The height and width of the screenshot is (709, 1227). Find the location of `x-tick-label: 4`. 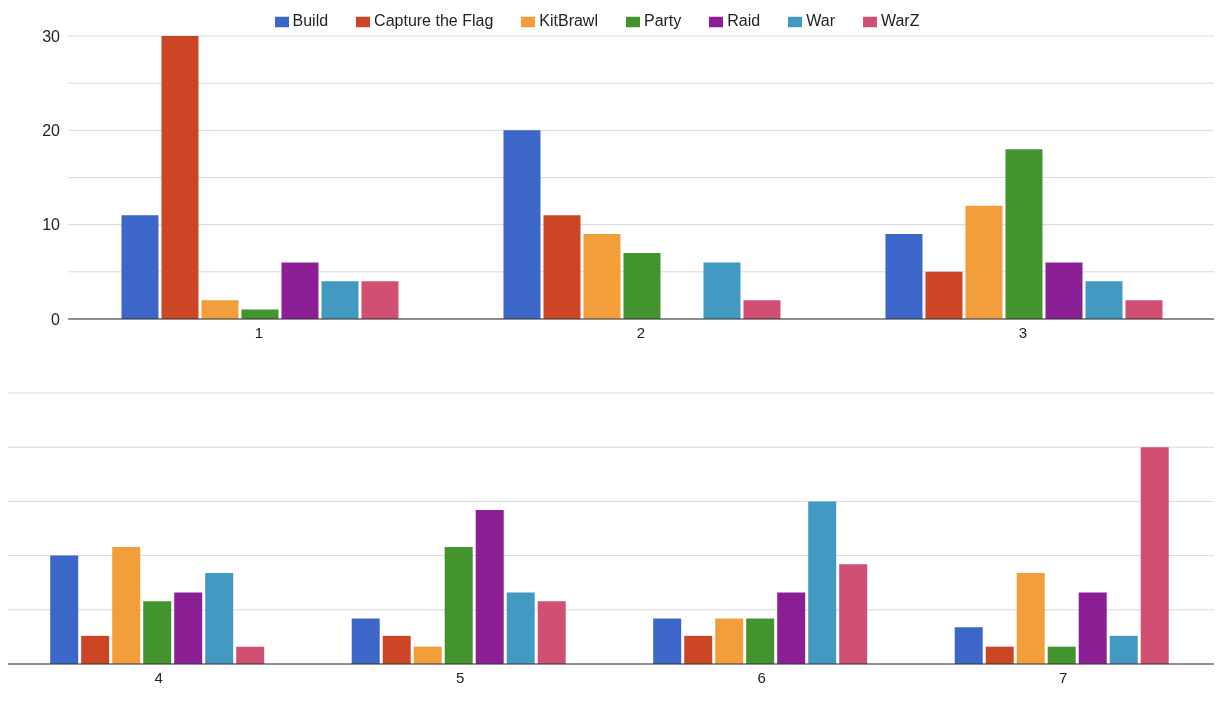

x-tick-label: 4 is located at coordinates (158, 677).